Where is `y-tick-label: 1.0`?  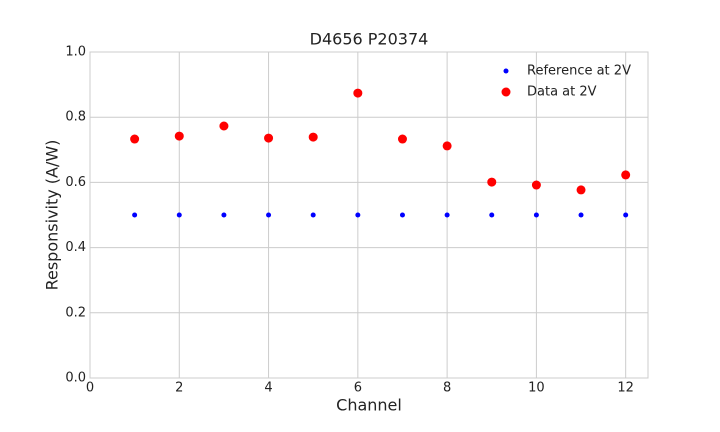
y-tick-label: 1.0 is located at coordinates (75, 52).